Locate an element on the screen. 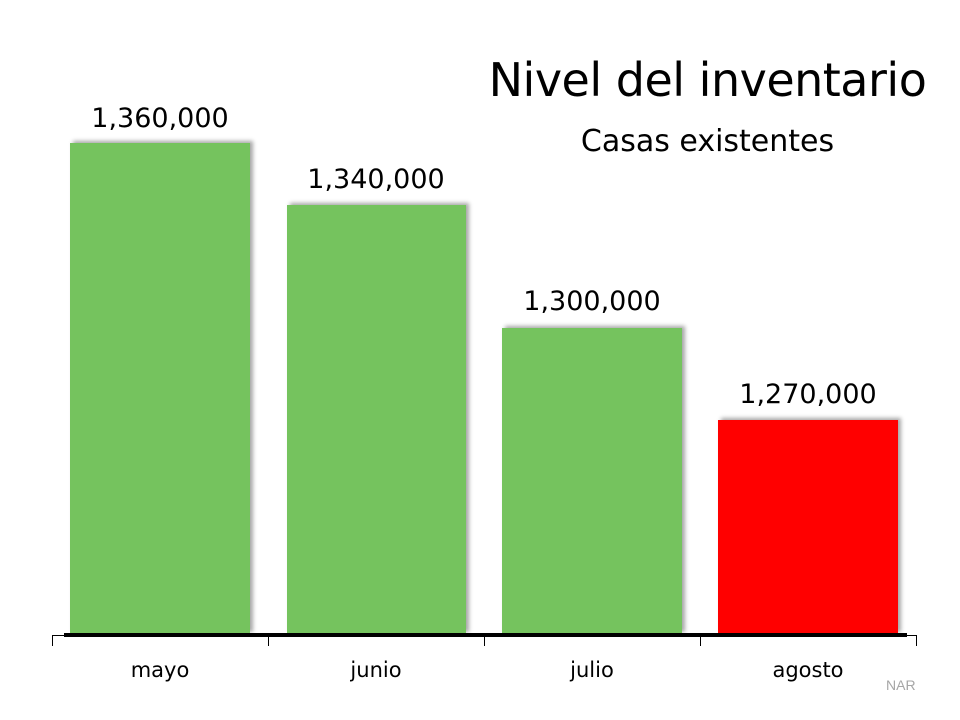  x-axis-category-label: mayo is located at coordinates (160, 670).